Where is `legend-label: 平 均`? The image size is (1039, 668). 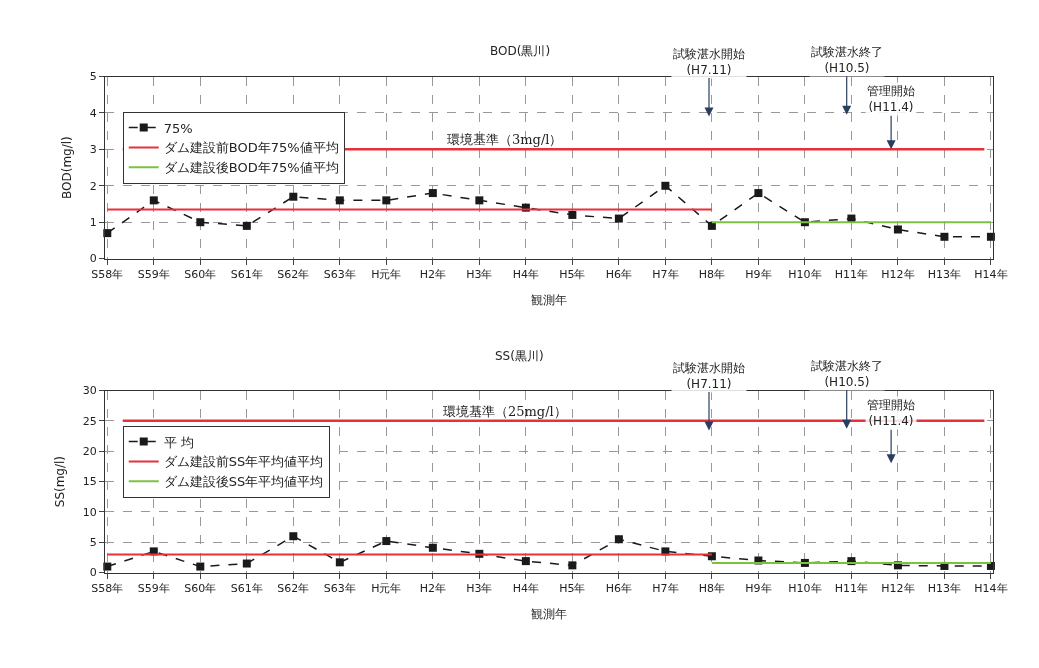 legend-label: 平 均 is located at coordinates (178, 442).